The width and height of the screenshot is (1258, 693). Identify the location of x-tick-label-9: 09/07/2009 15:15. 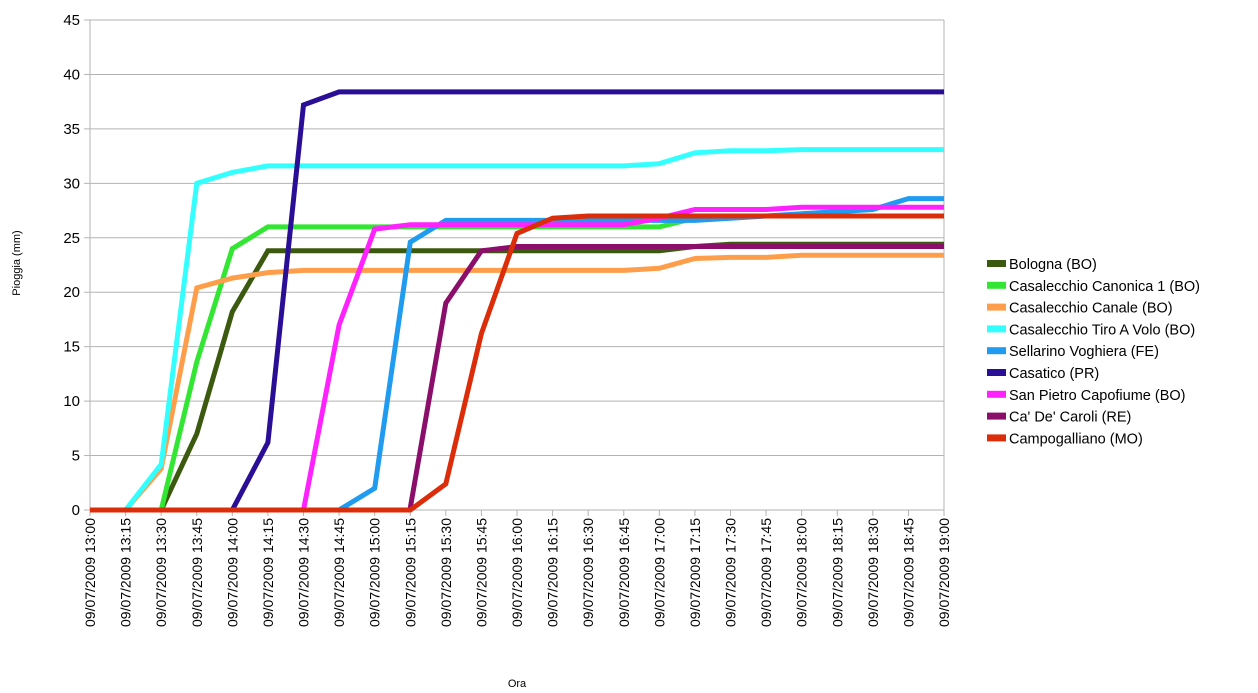
(410, 572).